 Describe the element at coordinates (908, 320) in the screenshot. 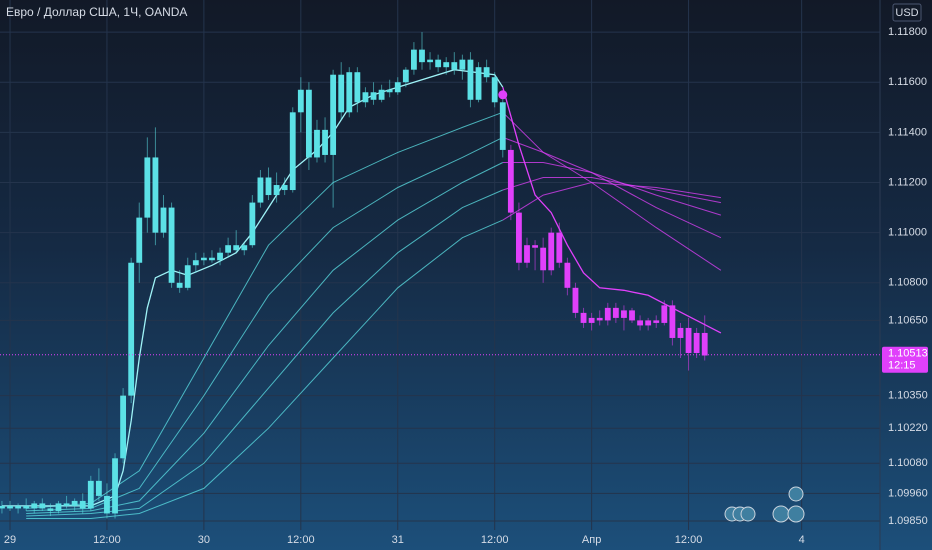

I see `y-tick-label: 1.10650` at that location.